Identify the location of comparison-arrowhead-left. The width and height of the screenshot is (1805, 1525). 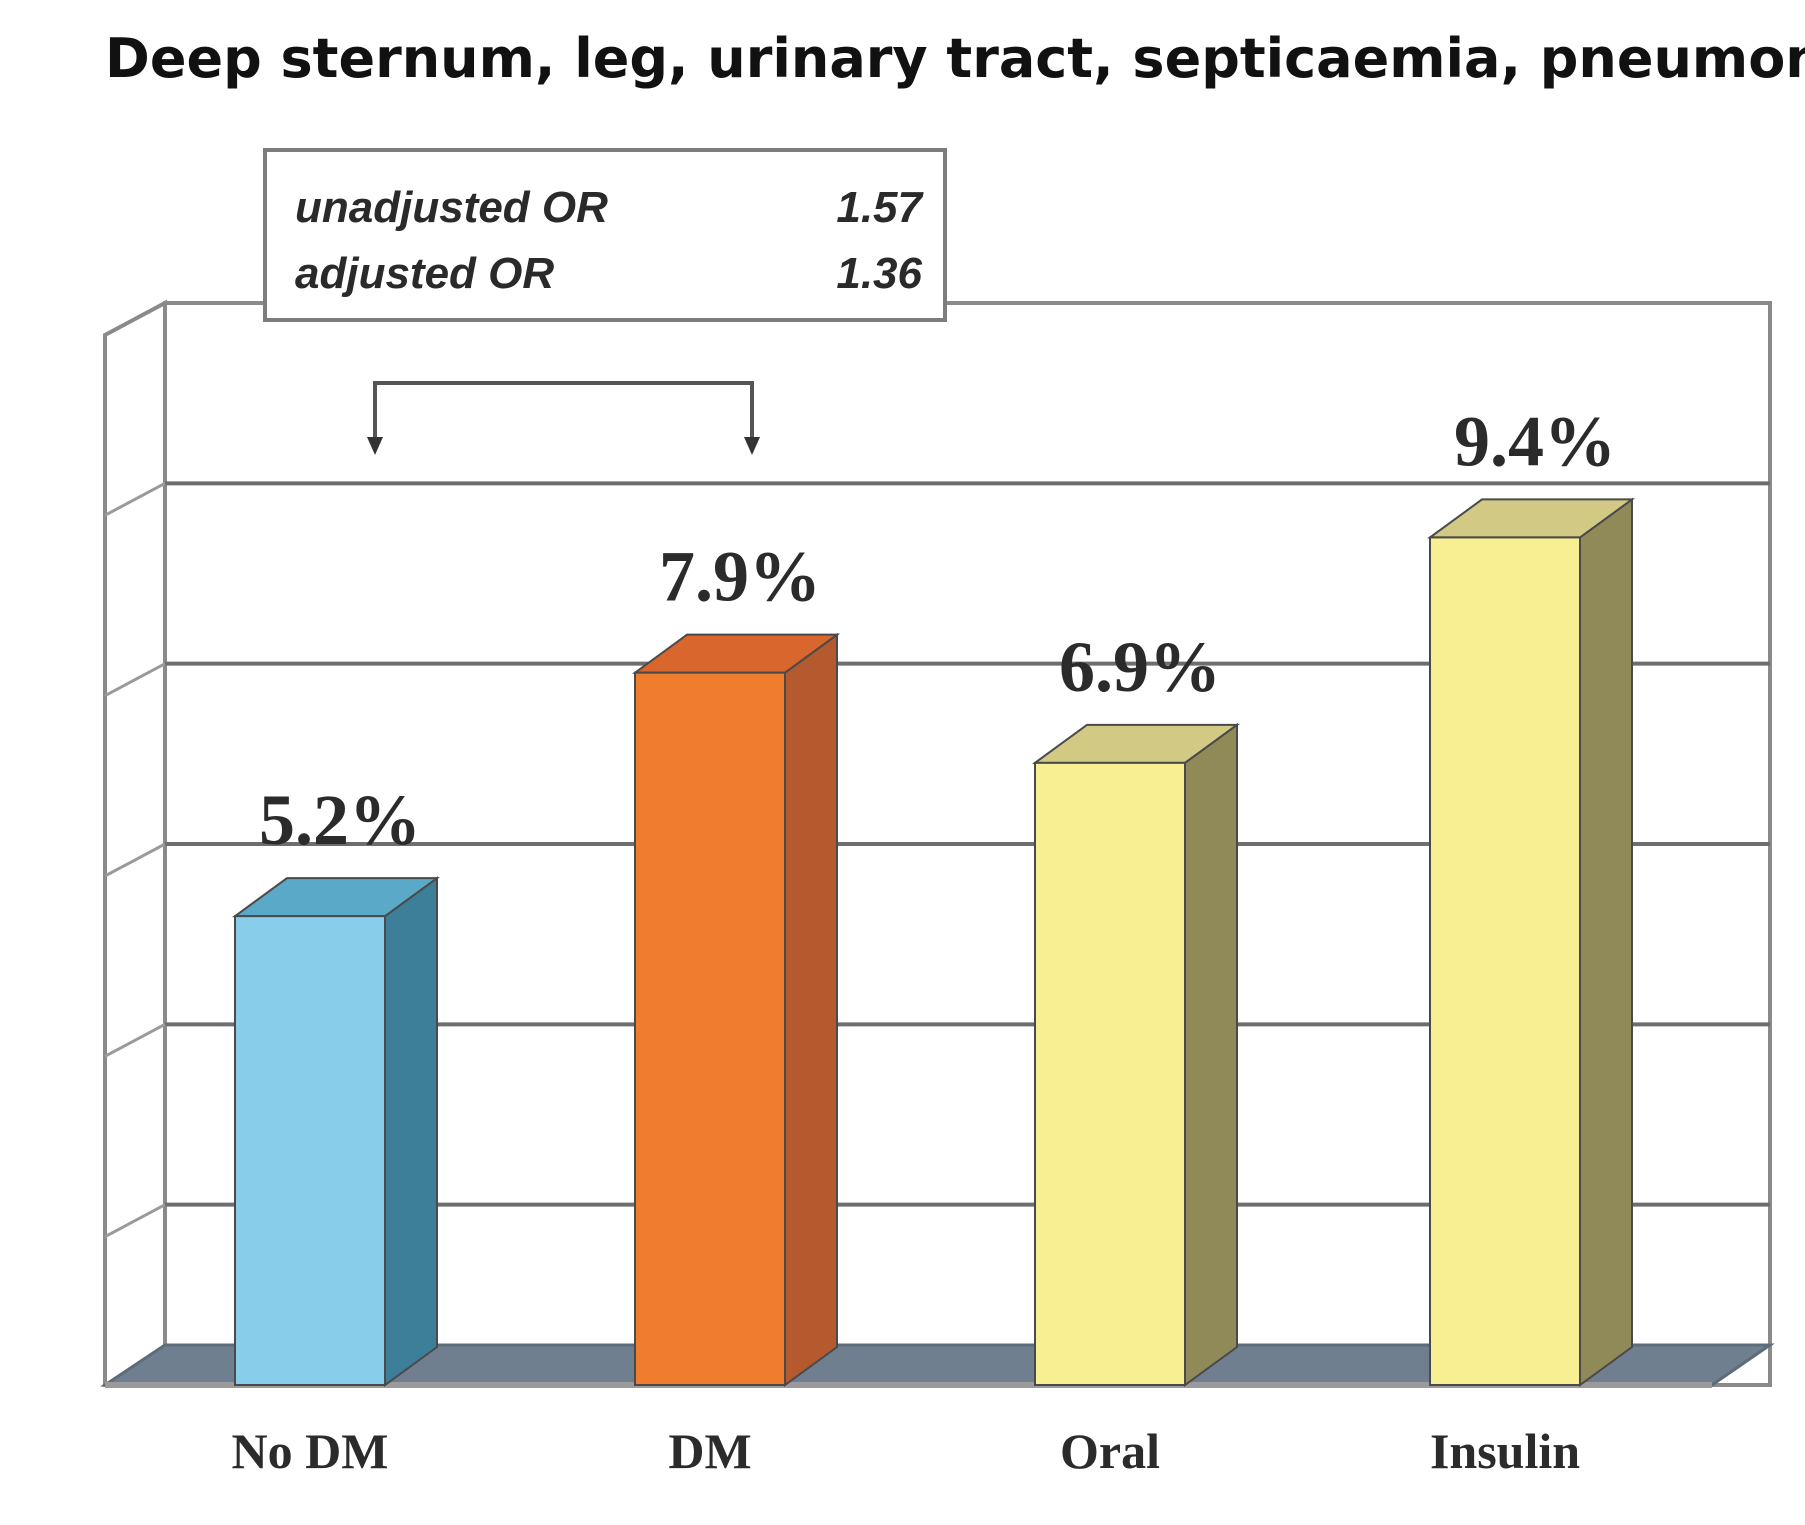
(375, 446).